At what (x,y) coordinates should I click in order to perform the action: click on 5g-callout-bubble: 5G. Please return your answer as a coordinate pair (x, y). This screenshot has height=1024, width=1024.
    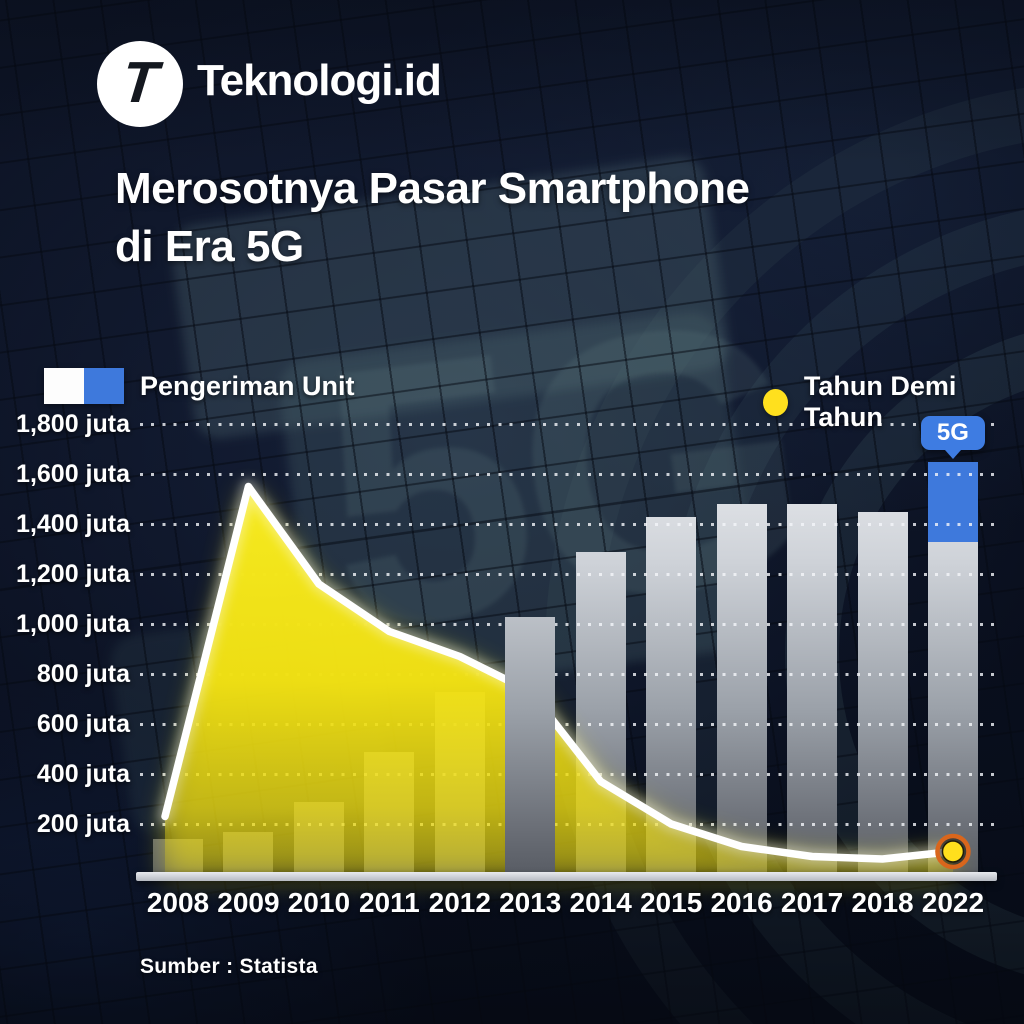
    Looking at the image, I should click on (952, 437).